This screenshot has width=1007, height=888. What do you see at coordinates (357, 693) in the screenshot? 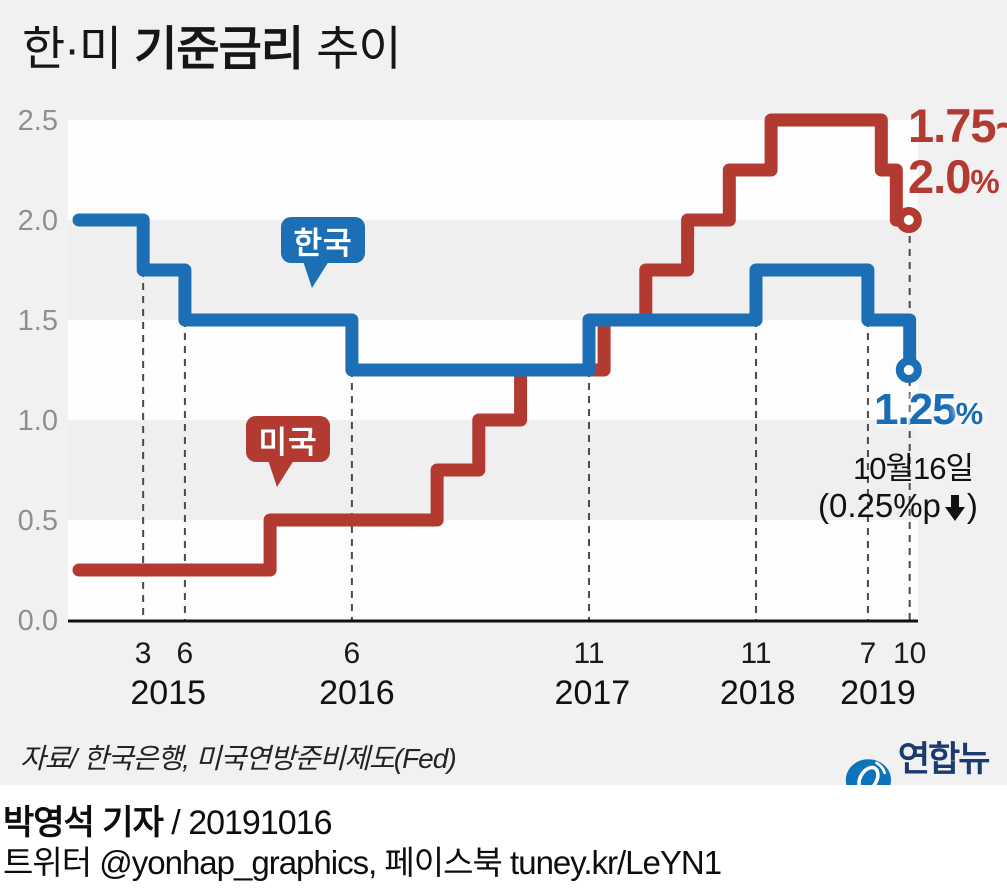
I see `x-tick-year-label: 2016` at bounding box center [357, 693].